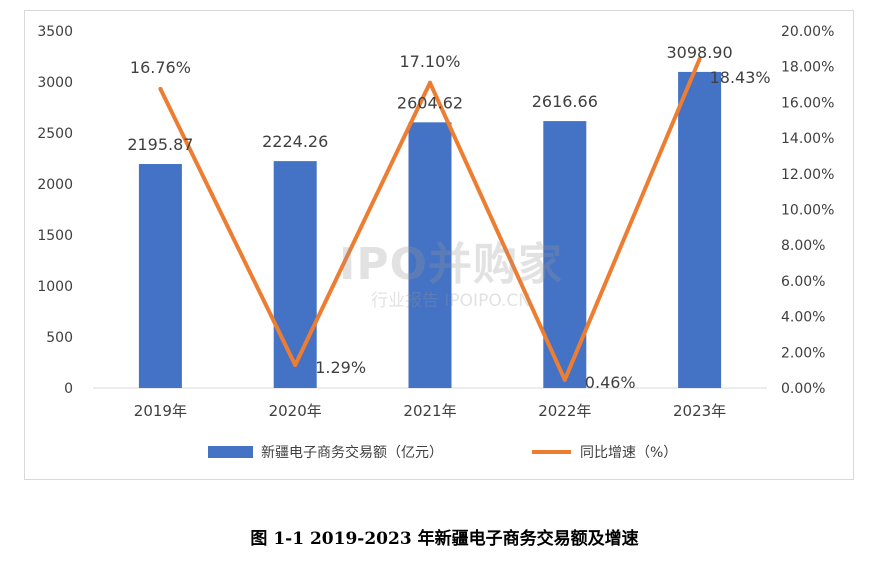 Image resolution: width=889 pixels, height=565 pixels. I want to click on x-tick-label: 2022年, so click(564, 411).